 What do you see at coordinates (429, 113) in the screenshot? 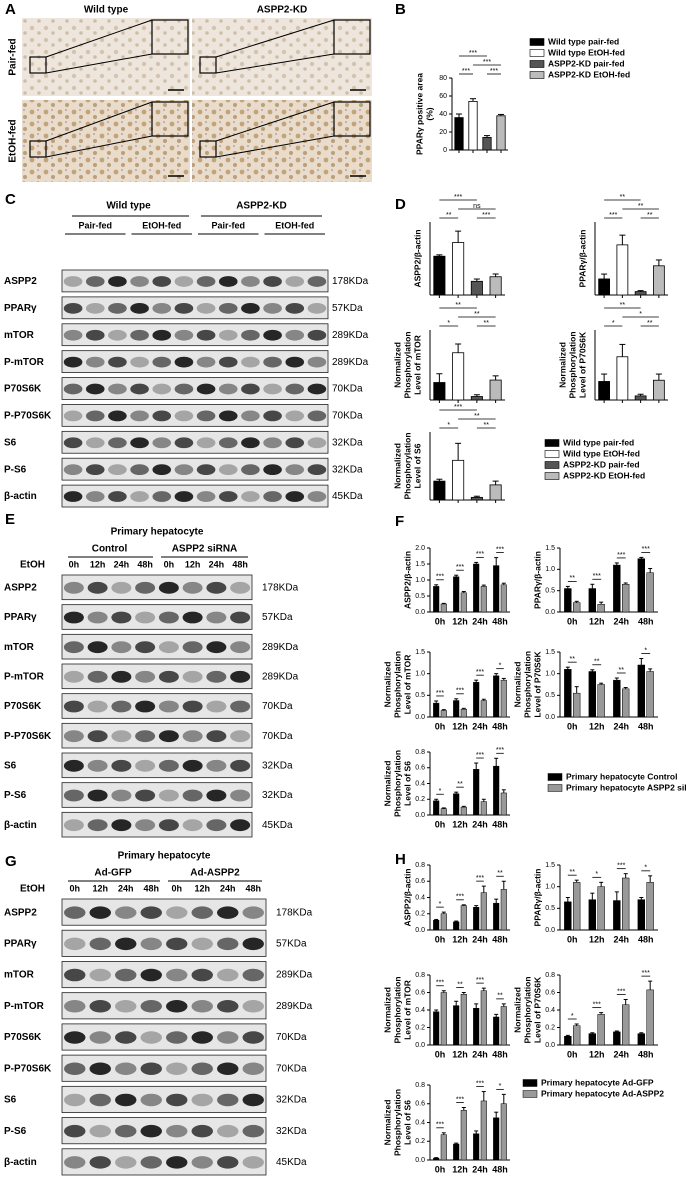
I see `y-axis-label: (%)` at bounding box center [429, 113].